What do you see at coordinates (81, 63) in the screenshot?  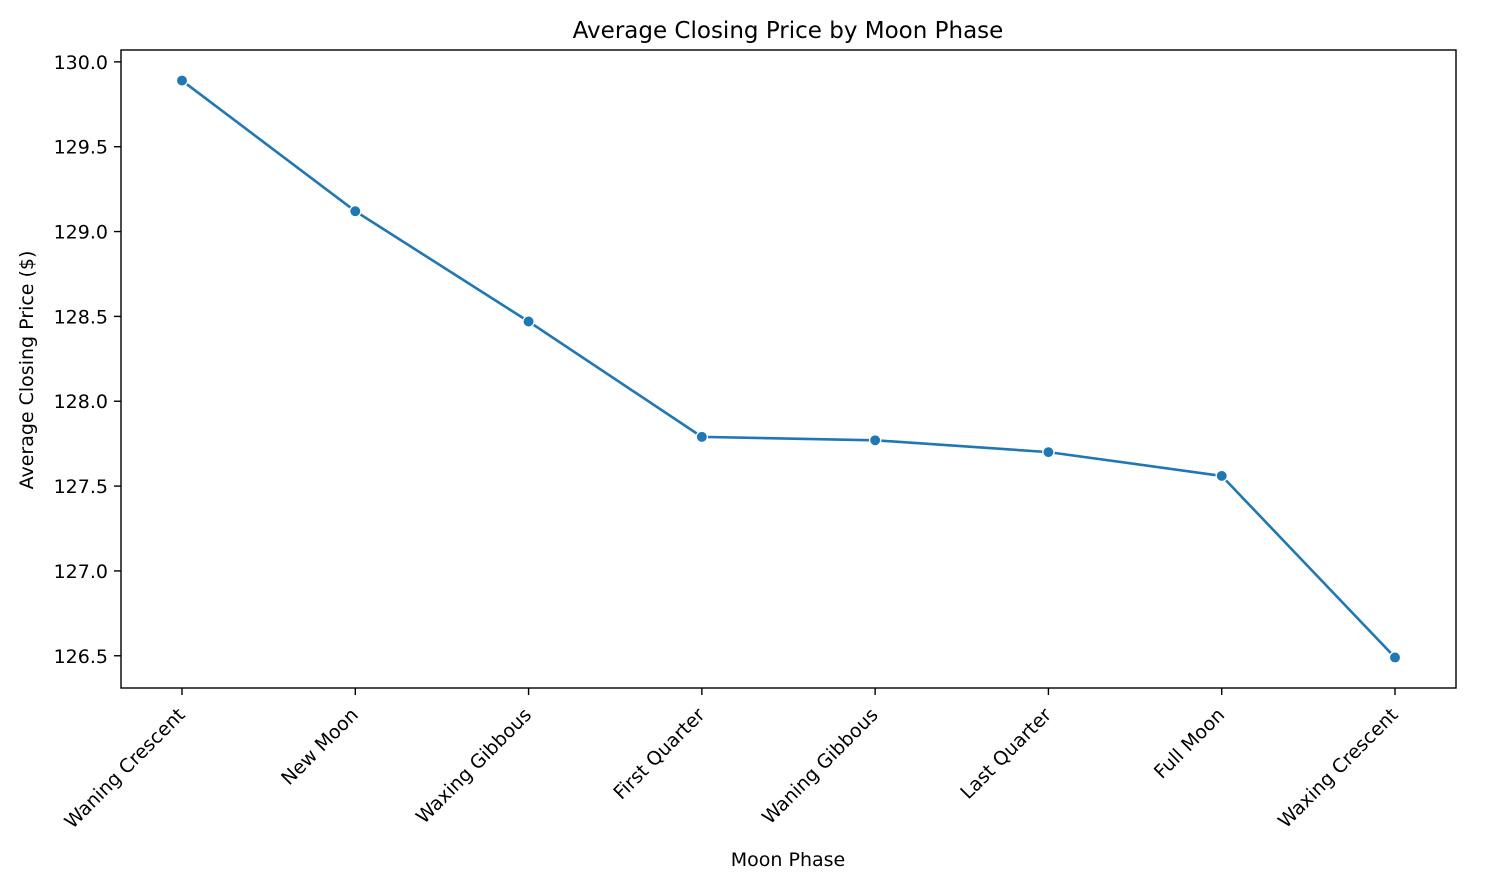 I see `y-tick-label: 130.0` at bounding box center [81, 63].